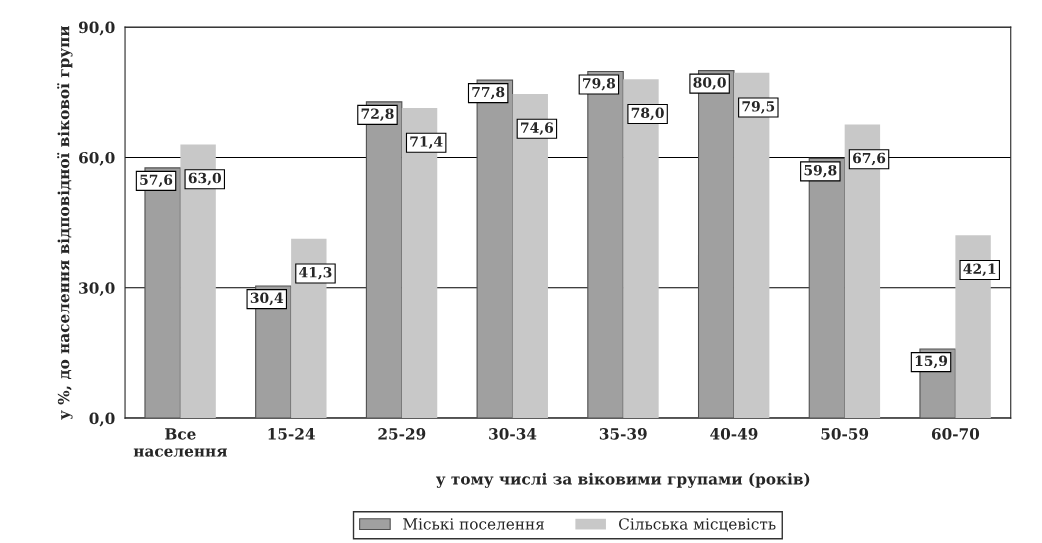 The image size is (1042, 543). I want to click on data-label: 77,8, so click(488, 93).